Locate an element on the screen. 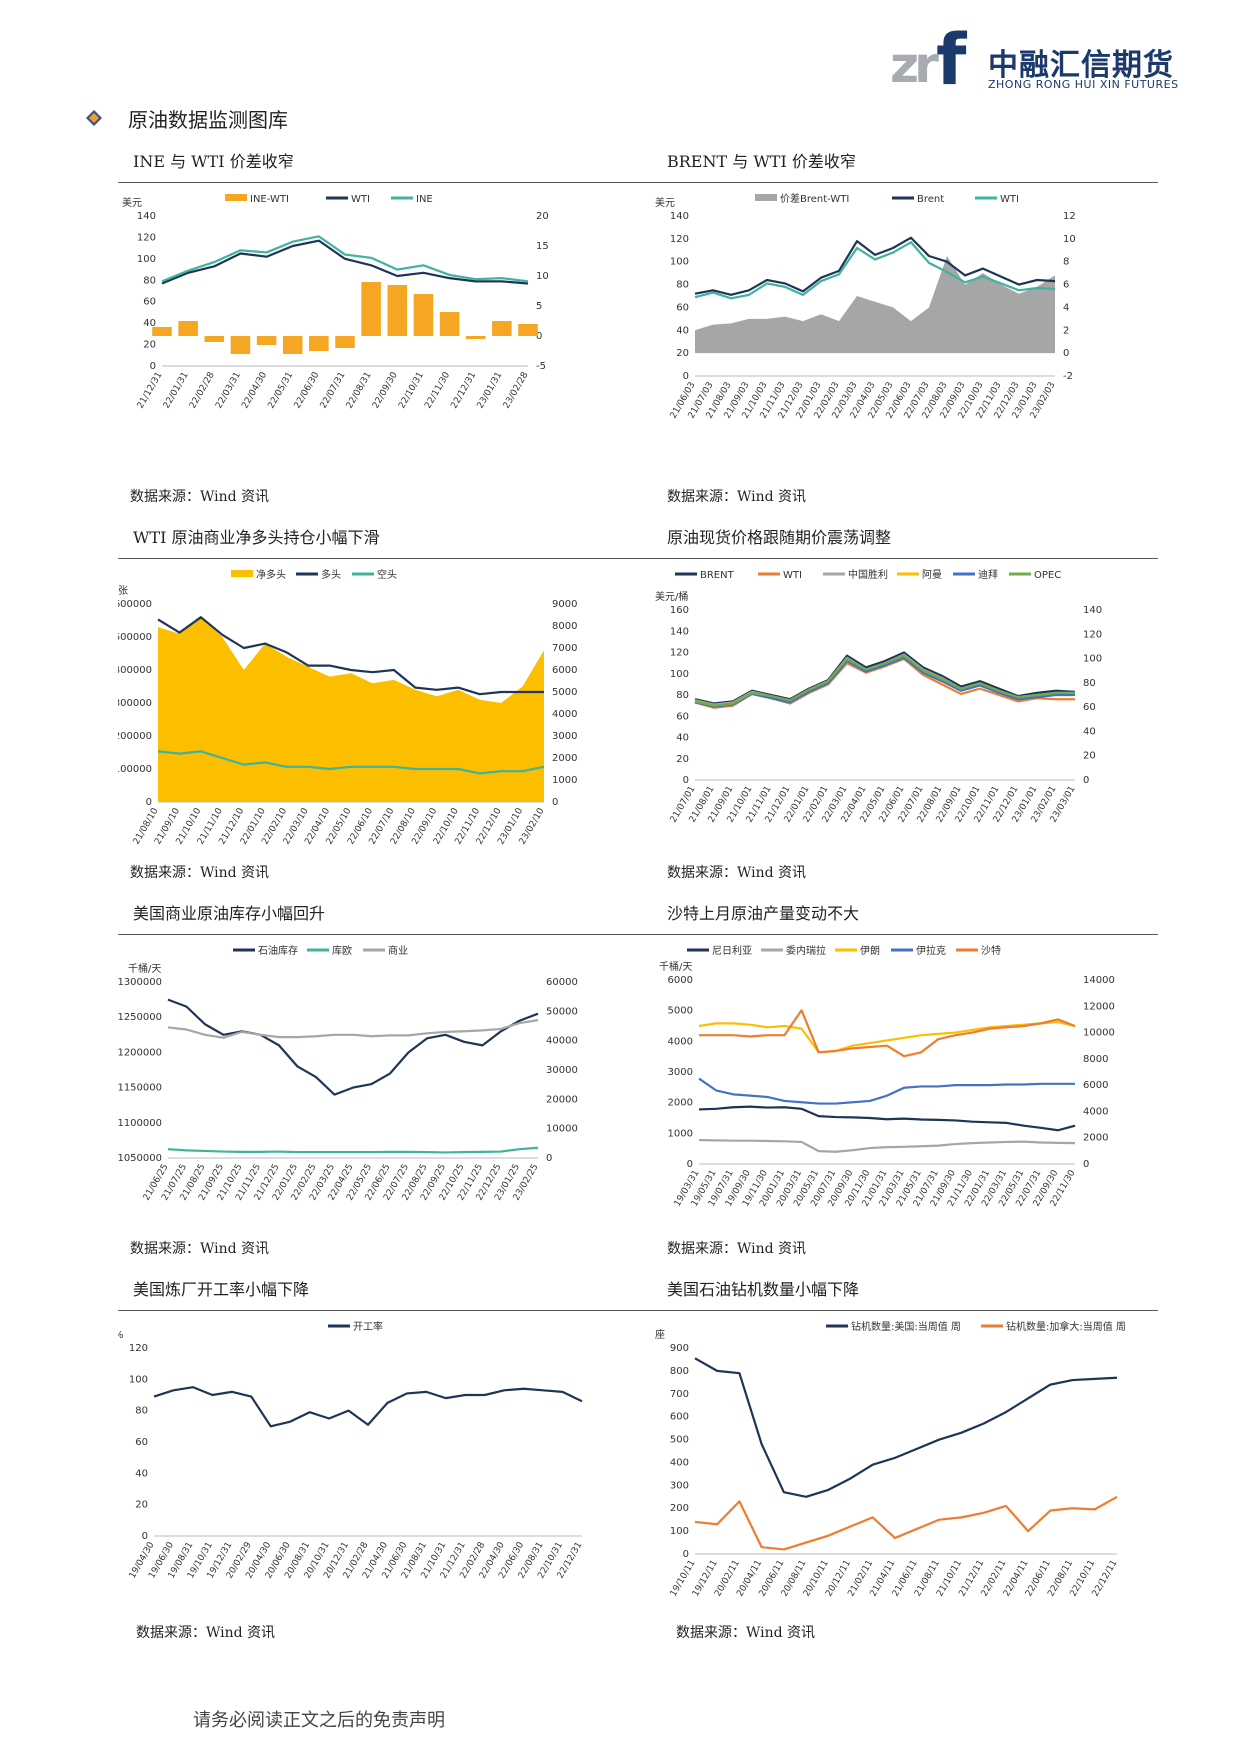 This screenshot has width=1241, height=1755. y2-tick-label: 500000 is located at coordinates (562, 1011).